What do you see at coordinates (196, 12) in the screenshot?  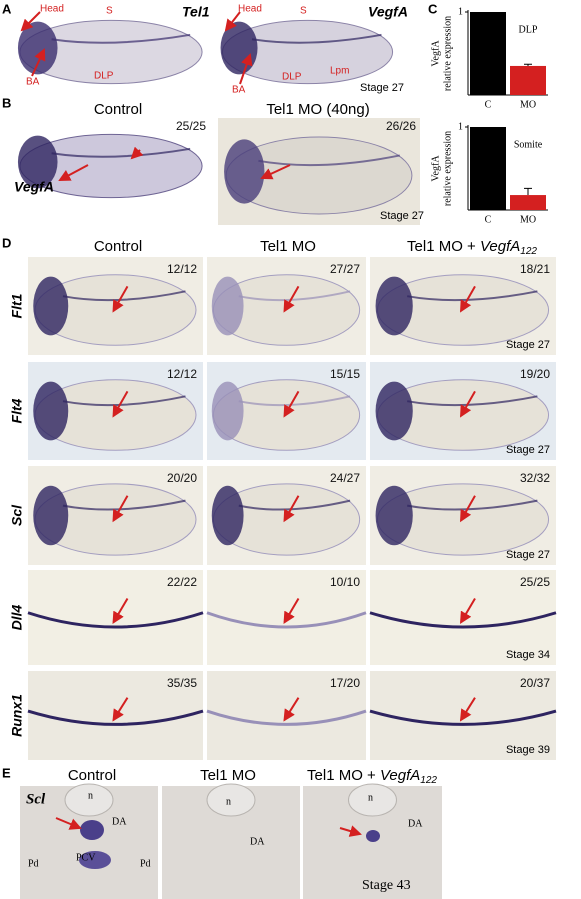 I see `gene-label: Tel1` at bounding box center [196, 12].